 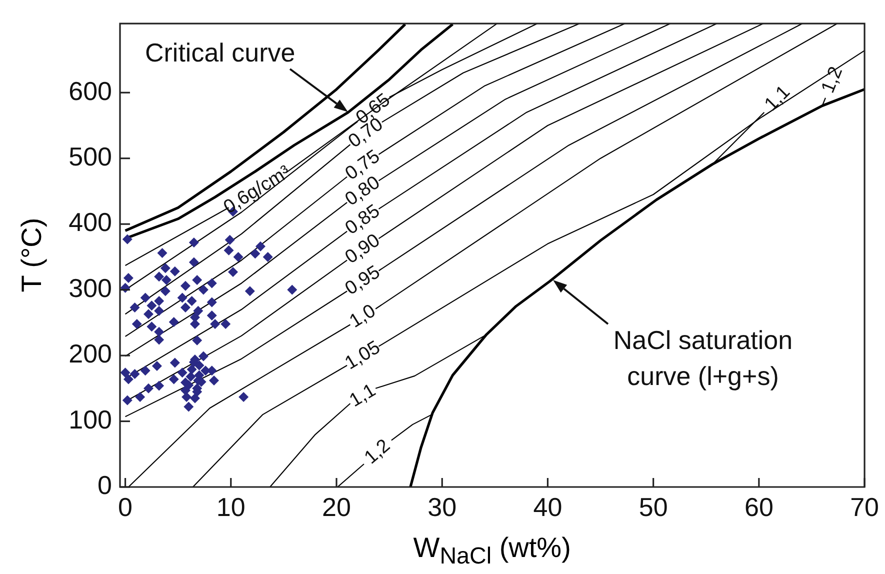 I want to click on y-tick-label: 300, so click(x=90, y=287).